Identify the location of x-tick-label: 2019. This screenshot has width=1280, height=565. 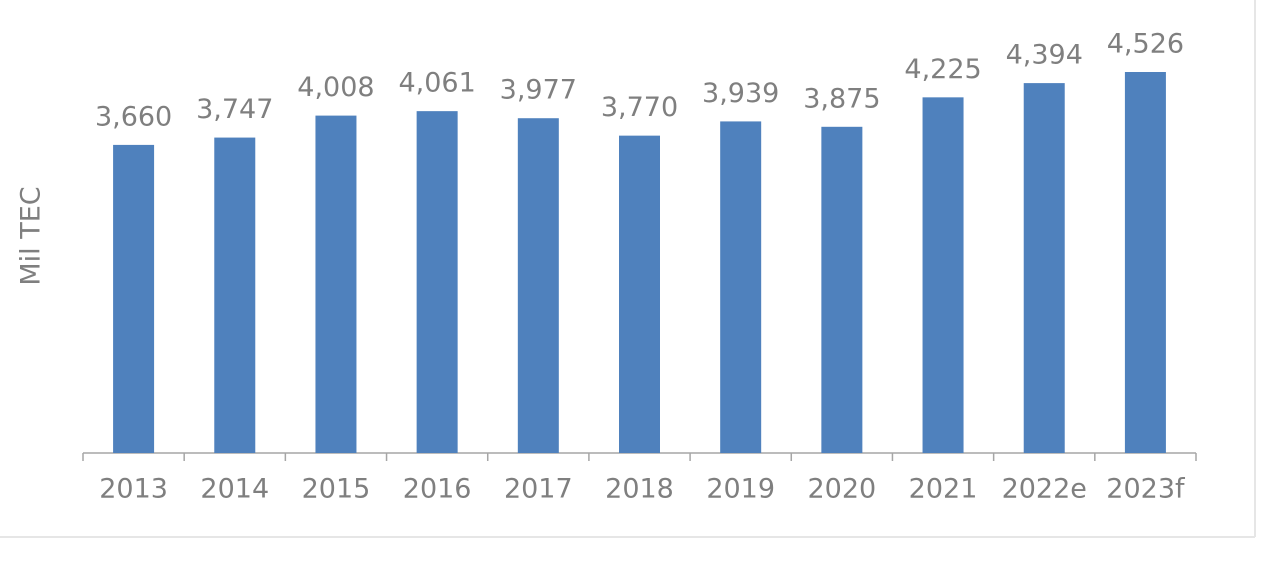
(740, 489).